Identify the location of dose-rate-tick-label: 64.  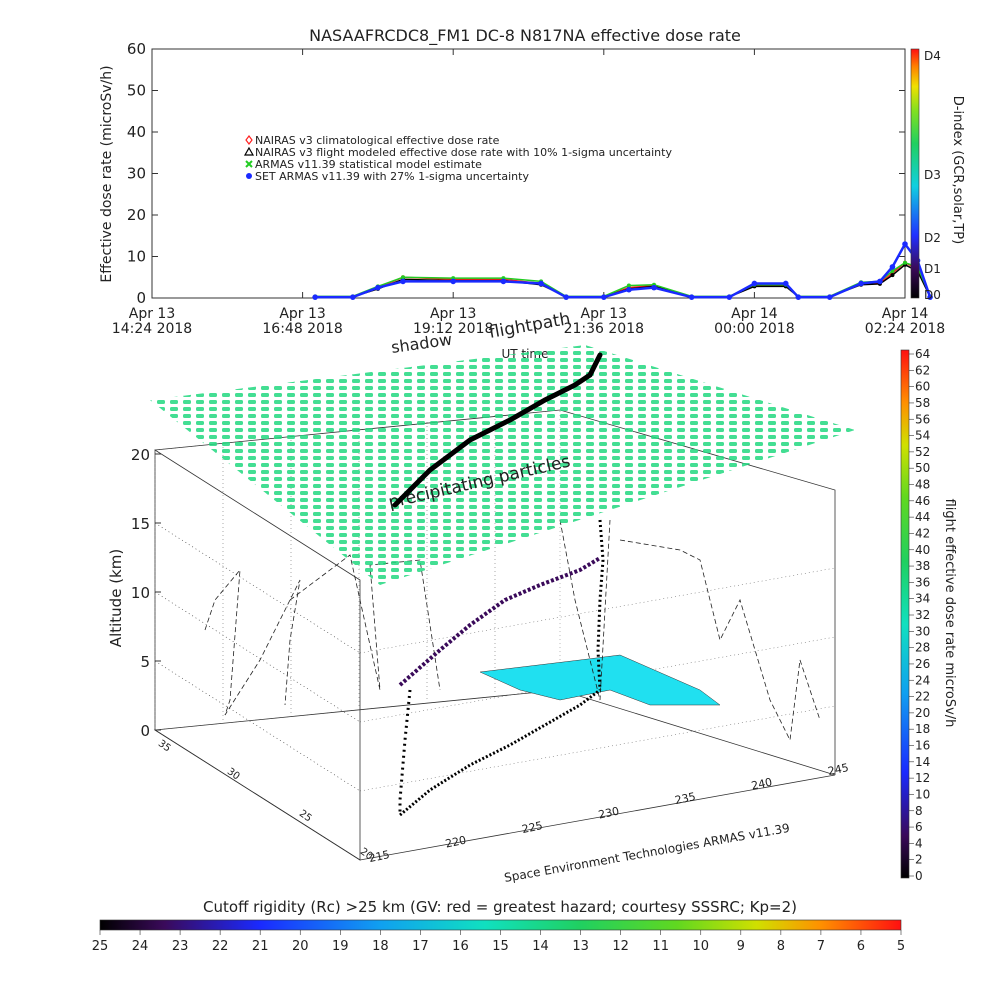
(922, 354).